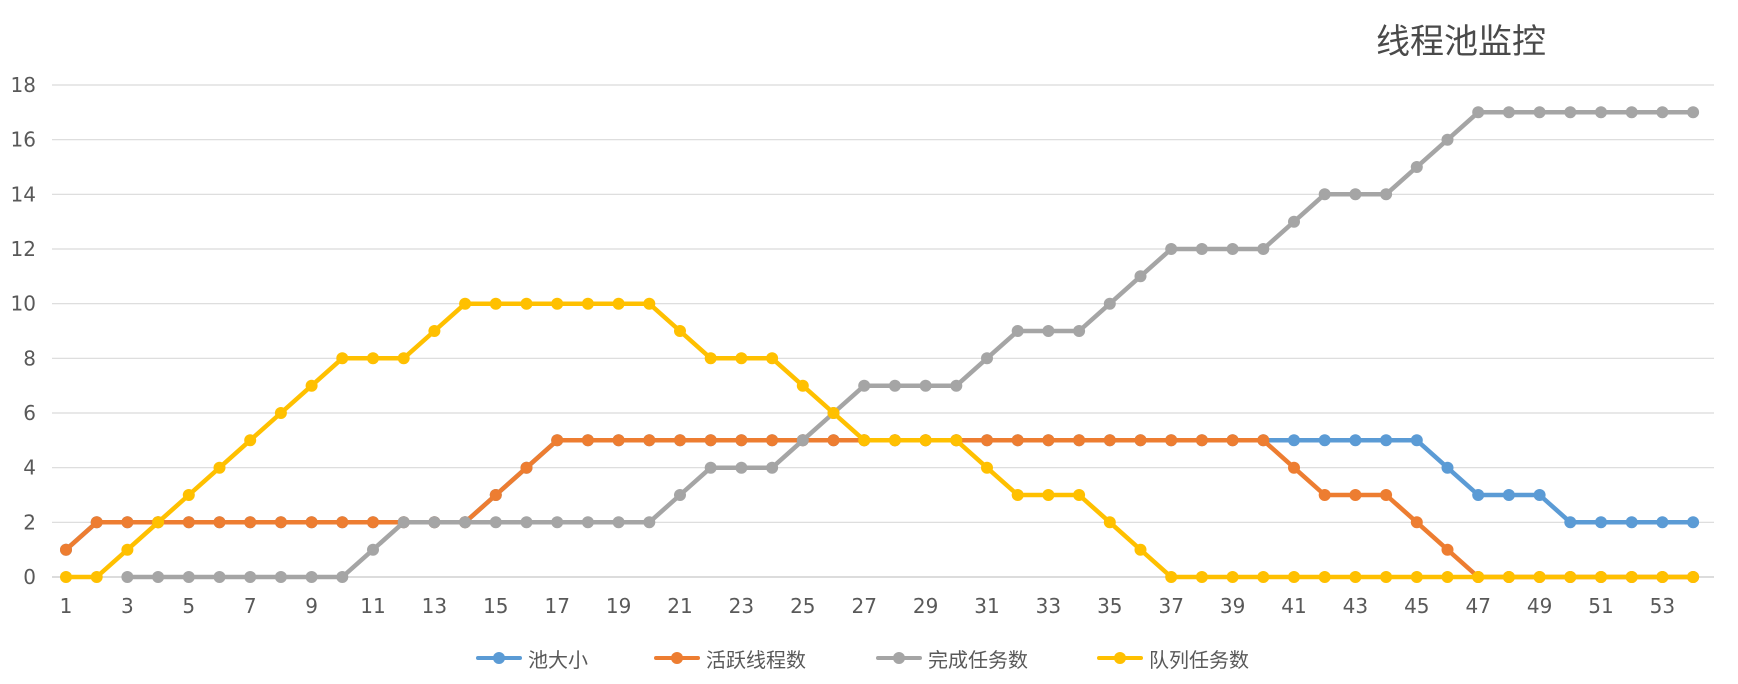 Image resolution: width=1738 pixels, height=684 pixels. I want to click on x-tick-label: 51, so click(1600, 606).